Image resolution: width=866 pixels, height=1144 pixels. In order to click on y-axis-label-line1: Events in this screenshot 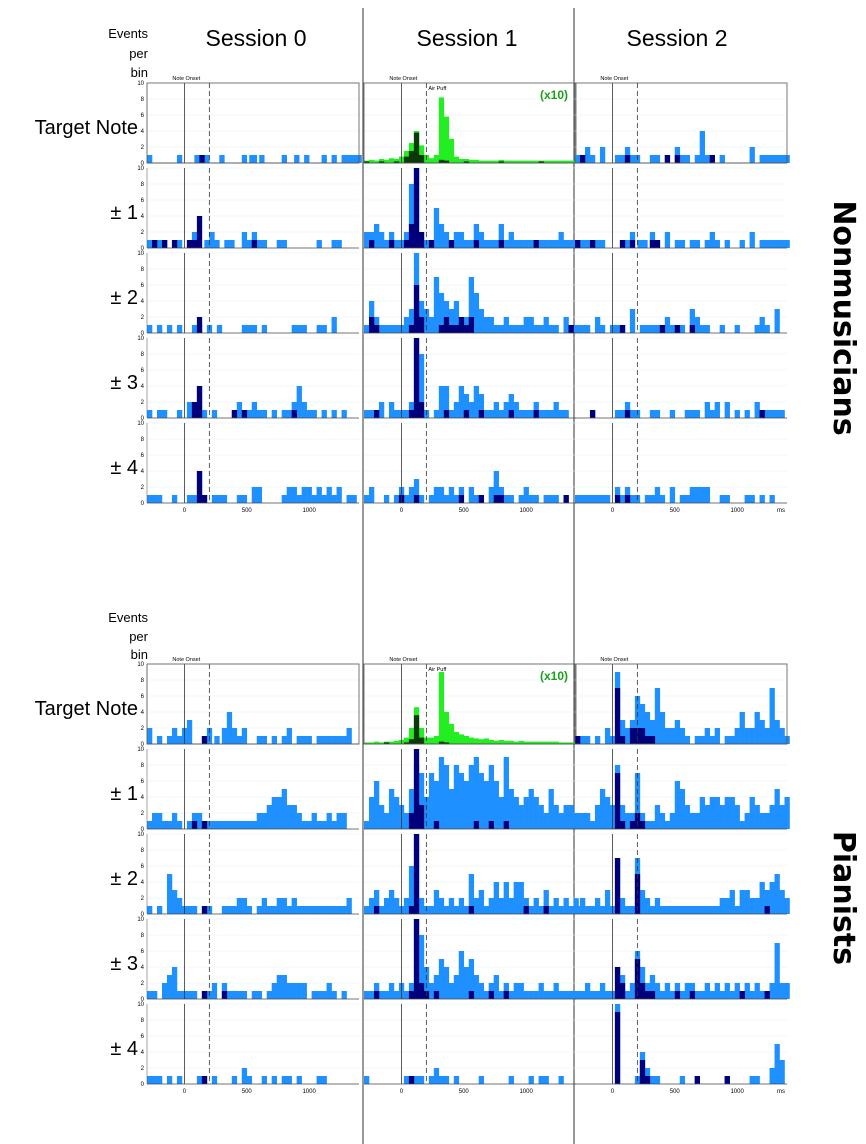, I will do `click(128, 617)`.